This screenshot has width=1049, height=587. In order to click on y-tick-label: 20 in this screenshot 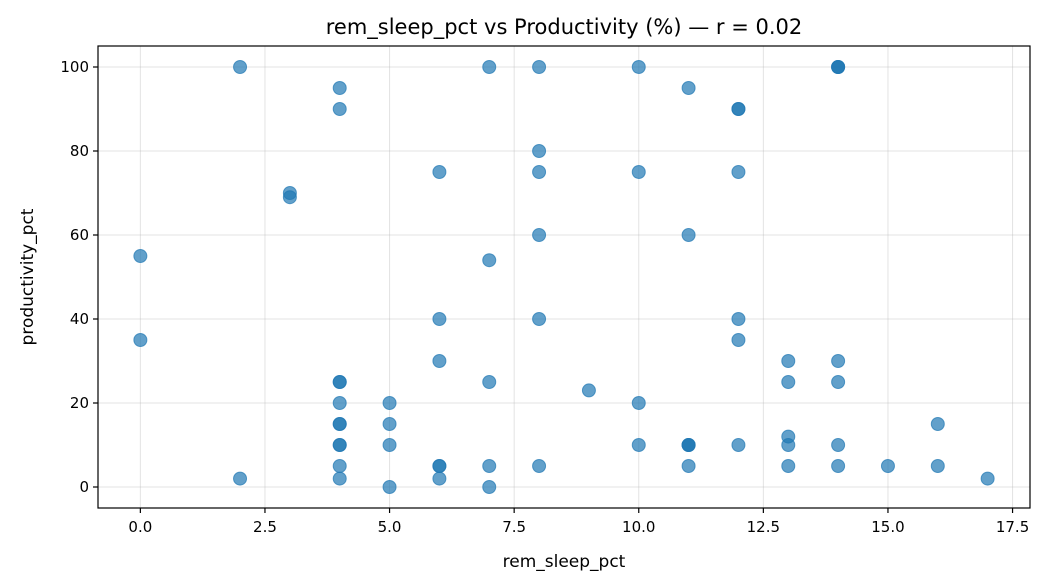, I will do `click(79, 403)`.